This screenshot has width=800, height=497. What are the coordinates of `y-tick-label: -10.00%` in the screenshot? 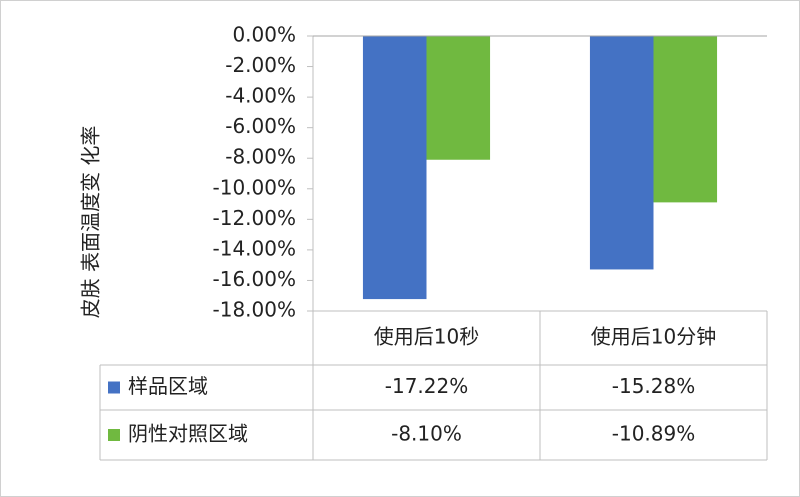 It's located at (254, 187).